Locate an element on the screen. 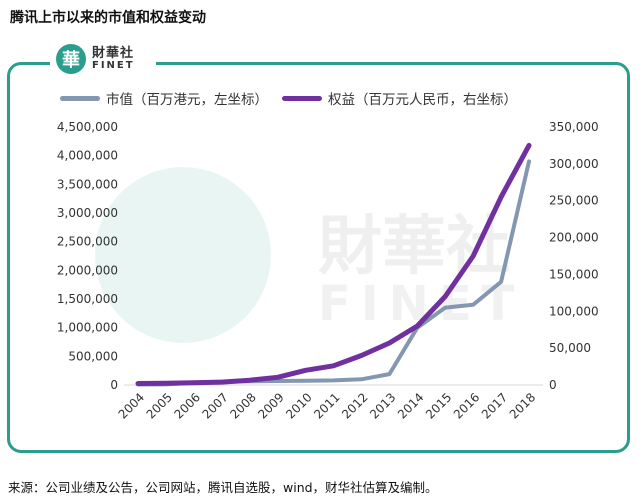 The image size is (643, 501). legend: 市值（百万港元，左坐标） 权益（百万元人民币，右坐标） is located at coordinates (288, 98).